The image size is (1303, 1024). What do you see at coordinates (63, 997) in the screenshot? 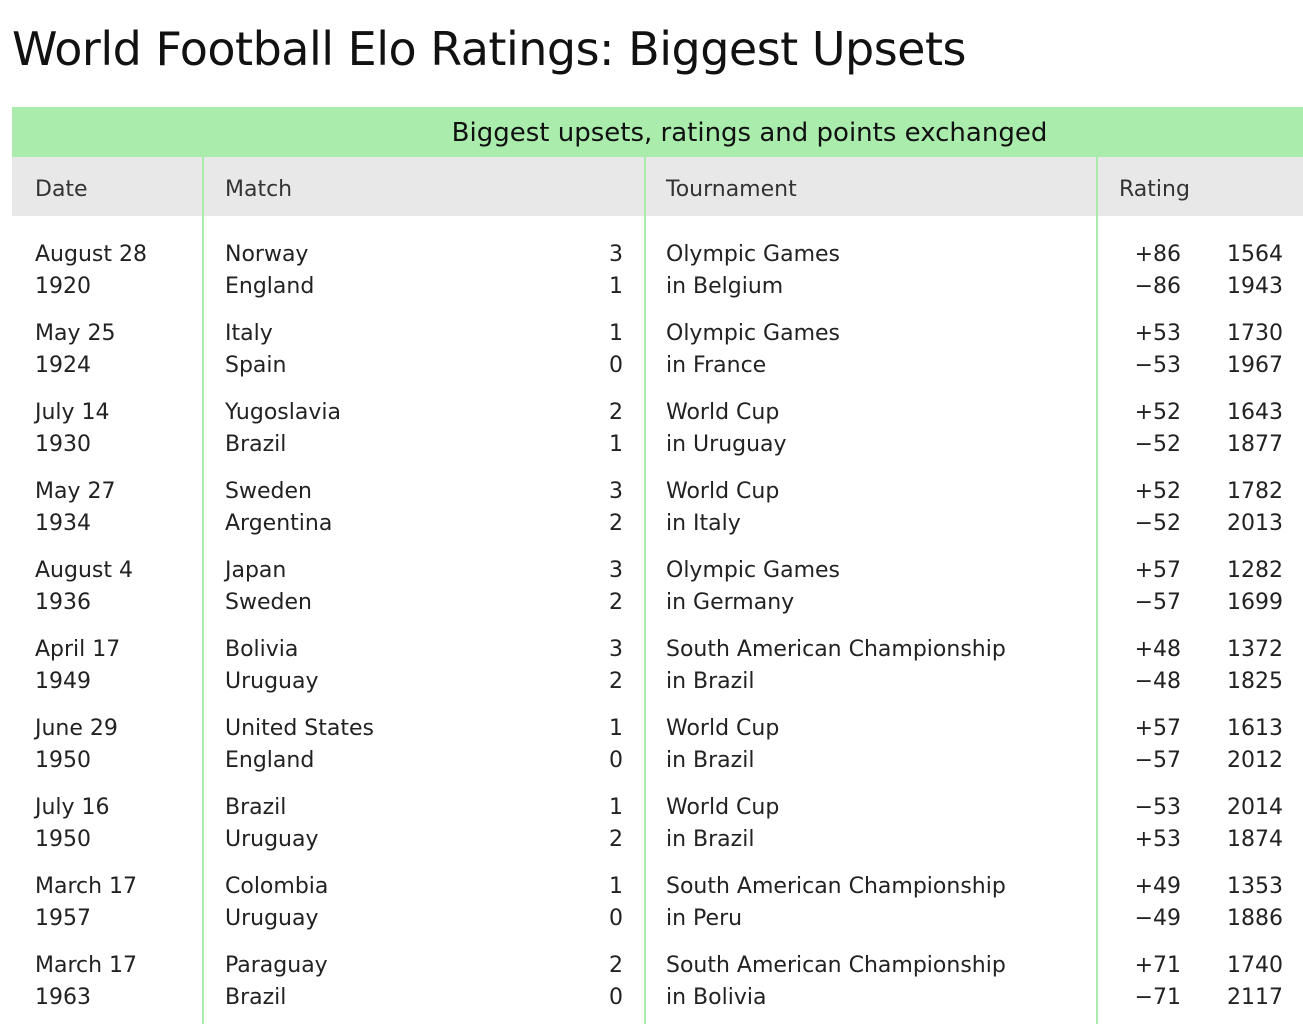
I see `cell-date-line2: 1963` at bounding box center [63, 997].